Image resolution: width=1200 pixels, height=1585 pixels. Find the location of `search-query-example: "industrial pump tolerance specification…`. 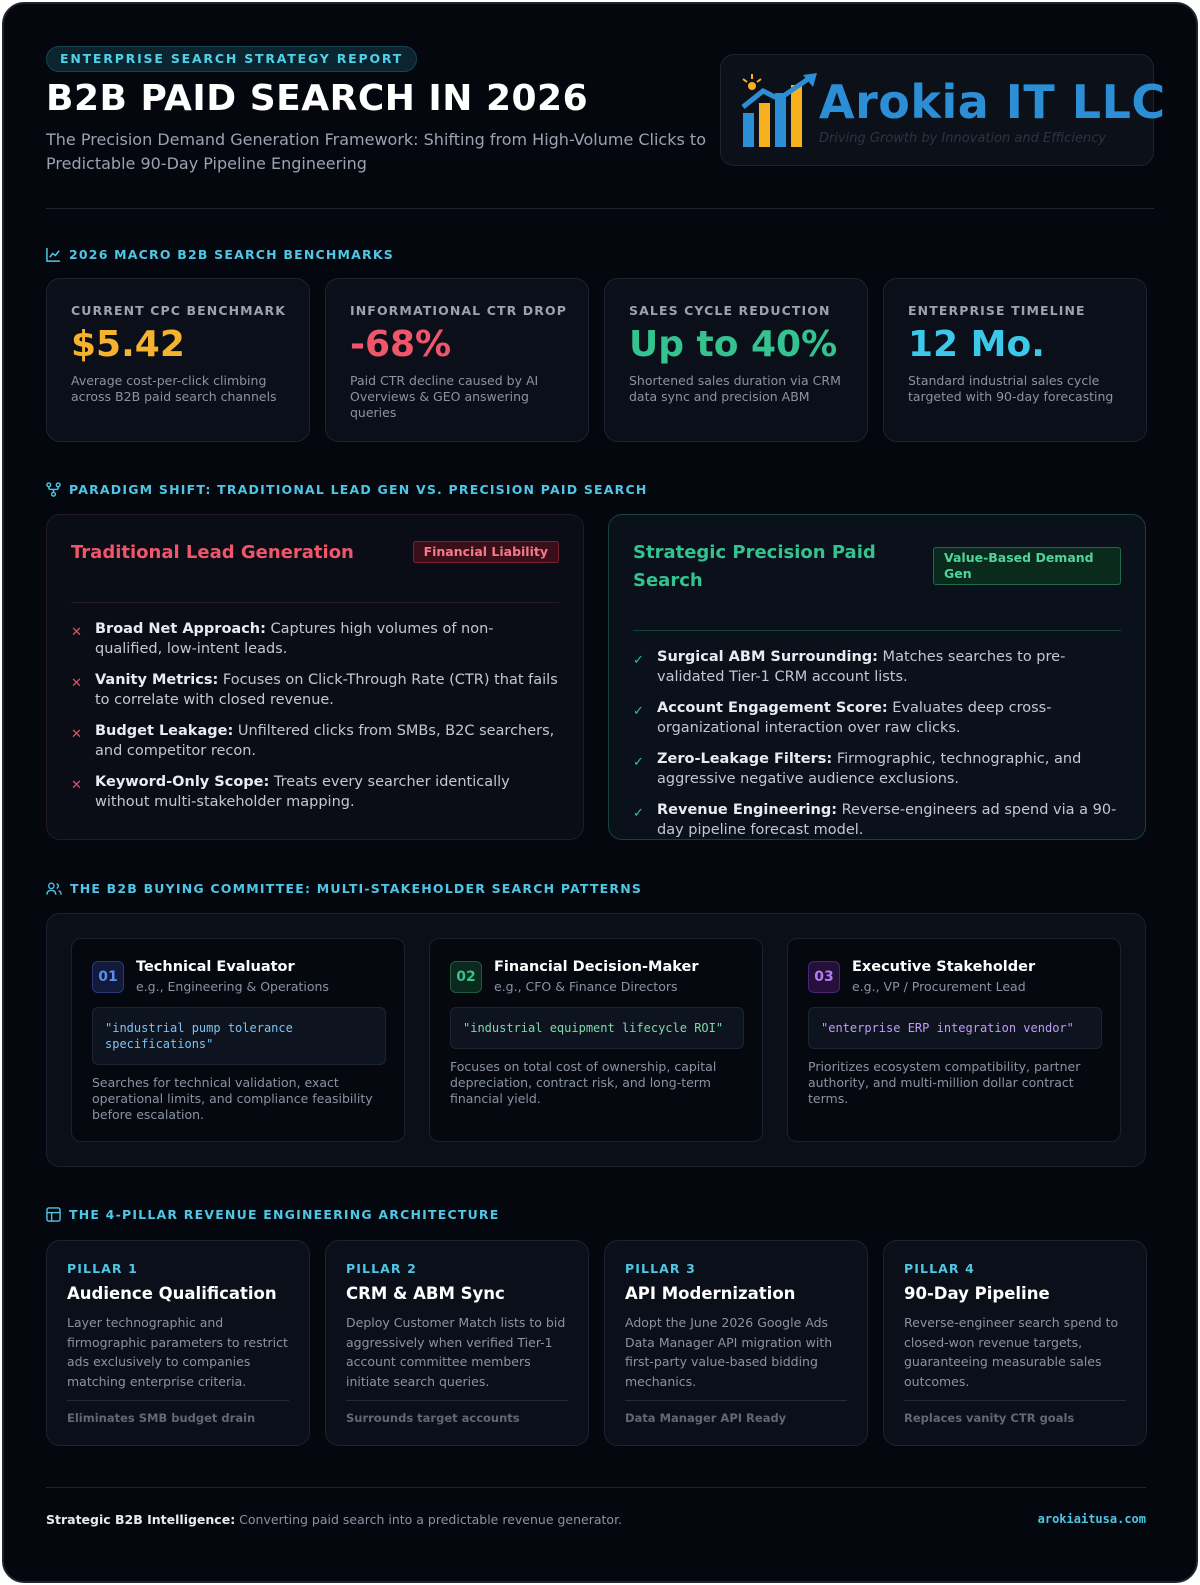

search-query-example: "industrial pump tolerance specification… is located at coordinates (239, 1036).